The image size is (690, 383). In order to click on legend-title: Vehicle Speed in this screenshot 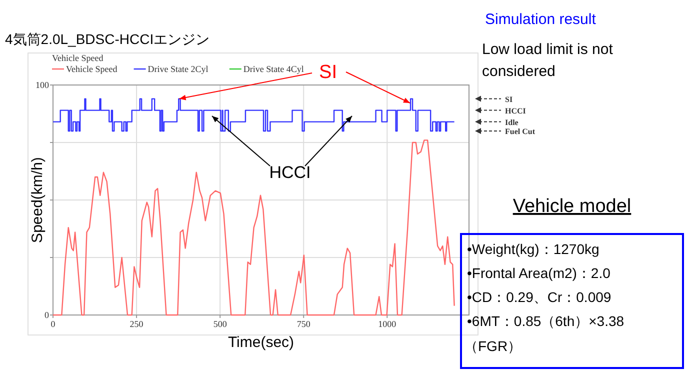, I will do `click(78, 58)`.